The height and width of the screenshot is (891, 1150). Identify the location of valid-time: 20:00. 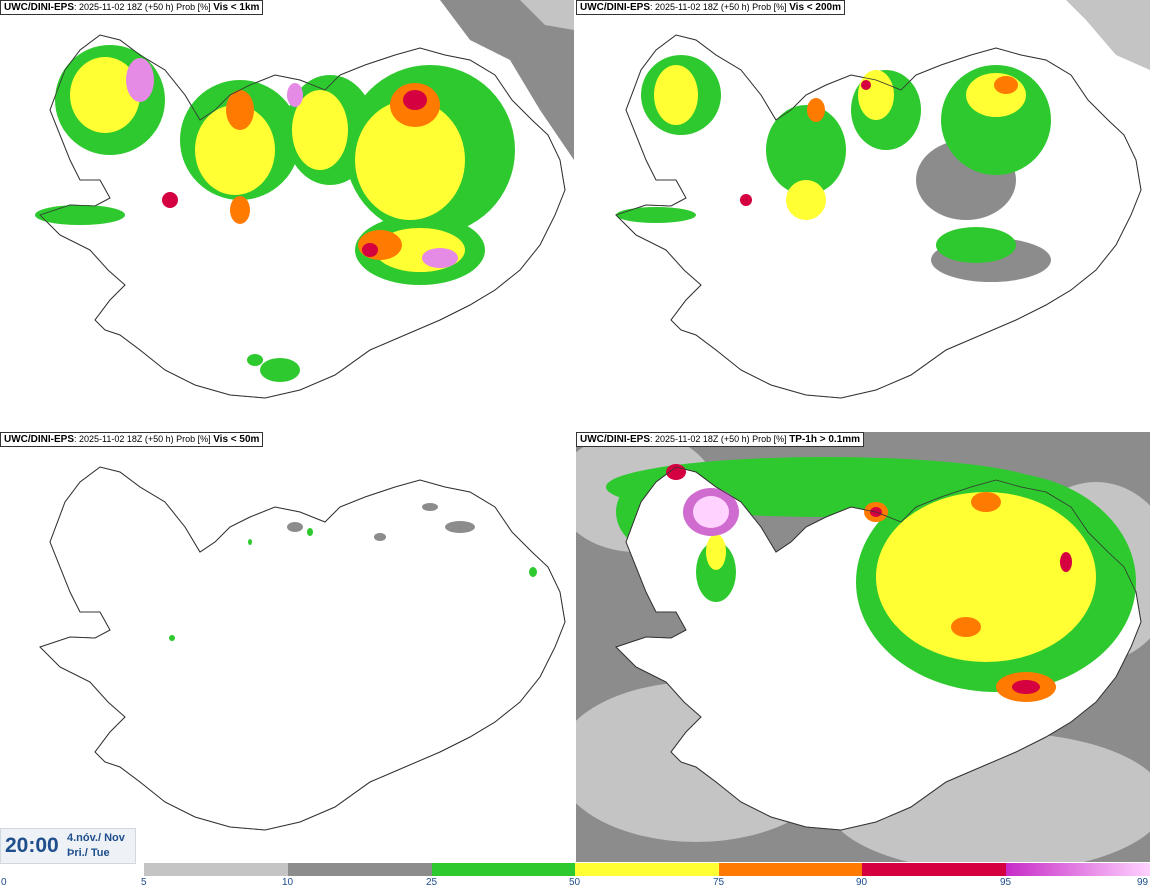
(32, 845).